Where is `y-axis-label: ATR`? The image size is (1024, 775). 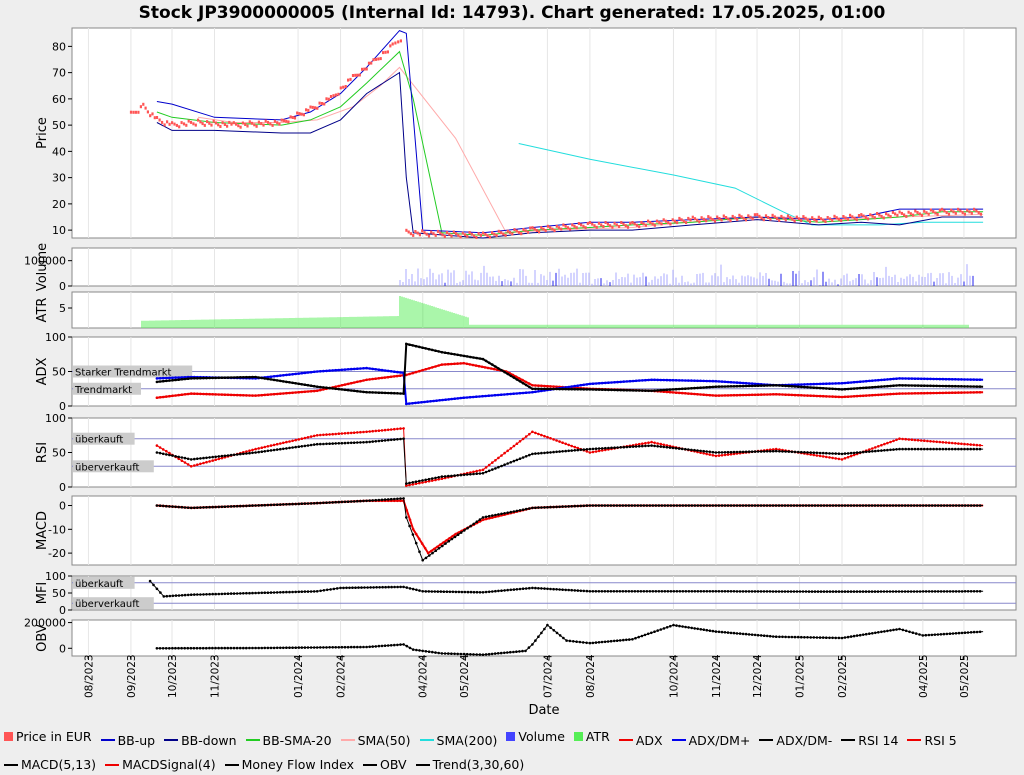 y-axis-label: ATR is located at coordinates (42, 310).